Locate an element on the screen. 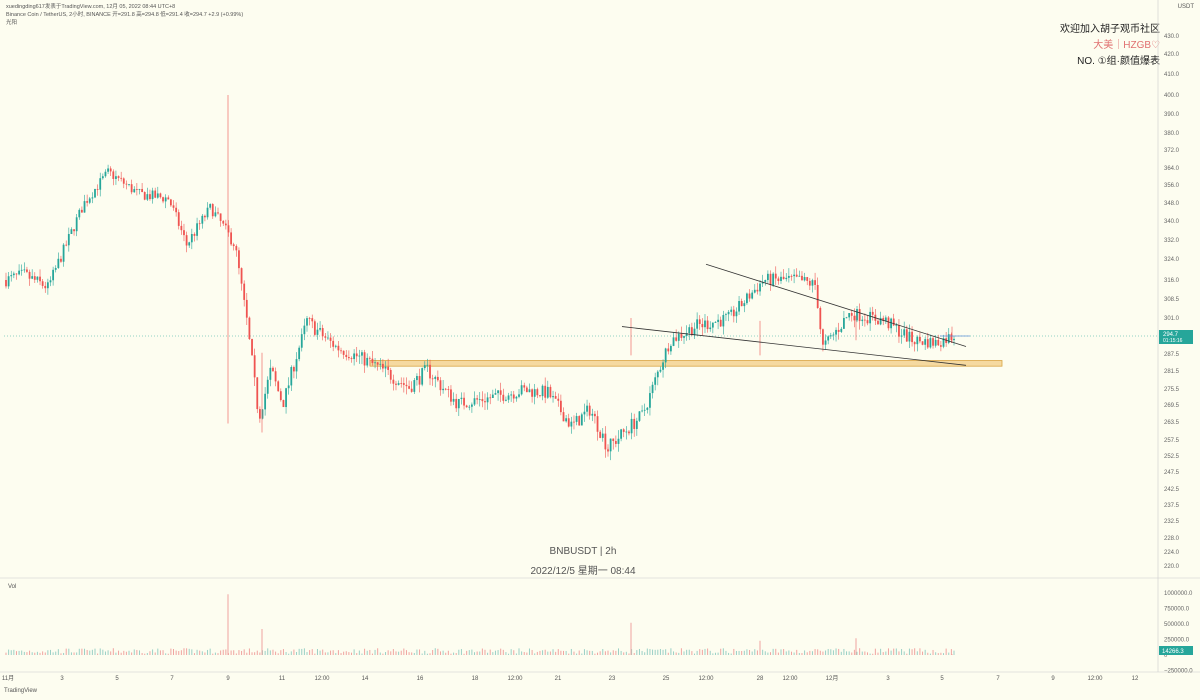  watermark-symbol: BNBUSDT | 2h is located at coordinates (583, 551).